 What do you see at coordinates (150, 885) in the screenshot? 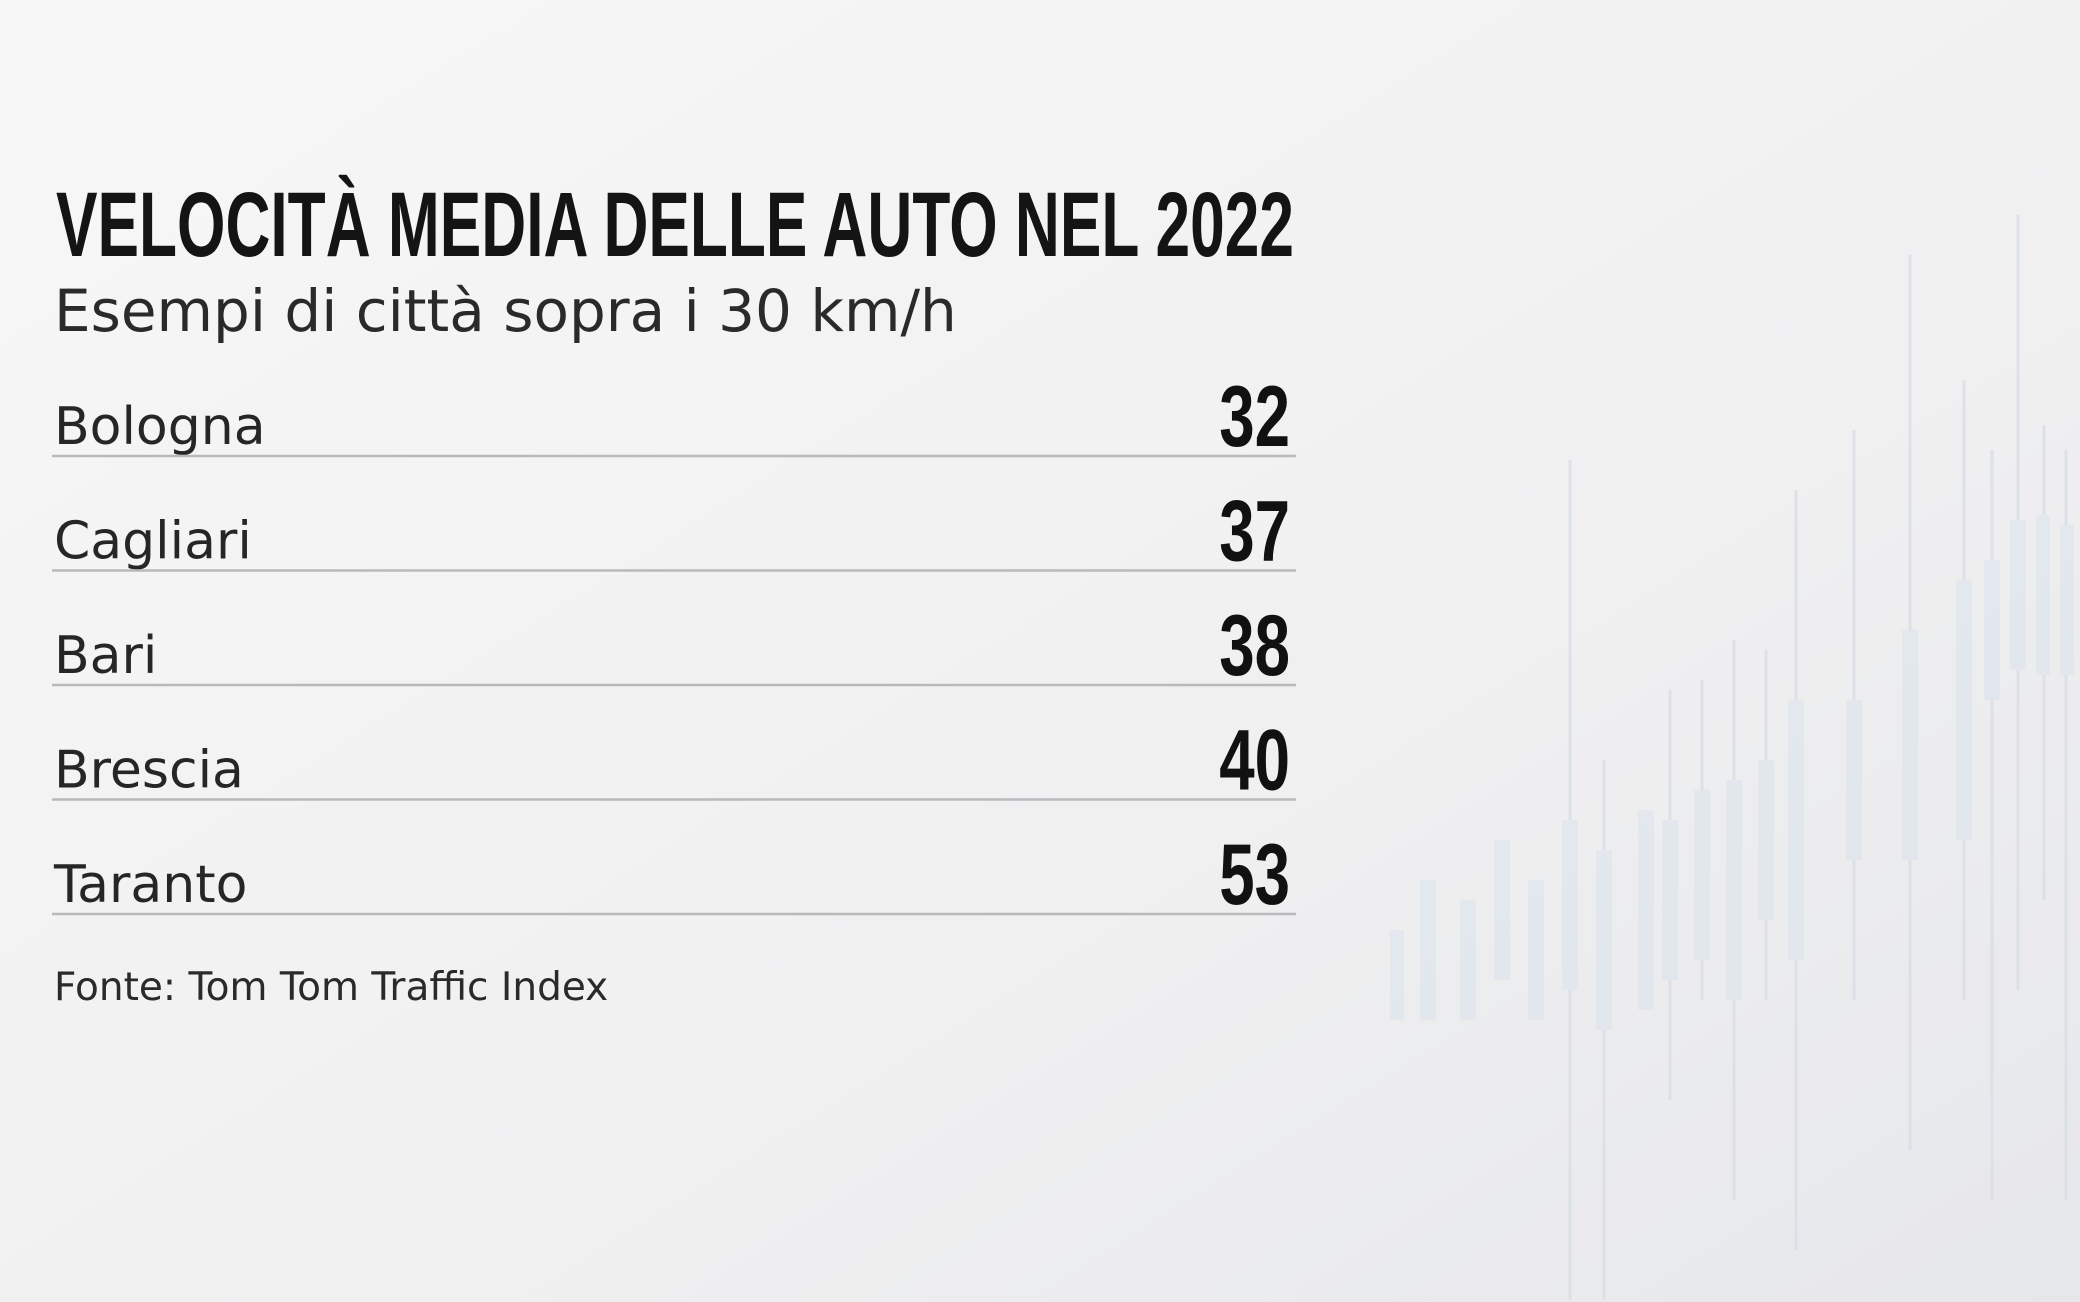
I see `city-name: Taranto` at bounding box center [150, 885].